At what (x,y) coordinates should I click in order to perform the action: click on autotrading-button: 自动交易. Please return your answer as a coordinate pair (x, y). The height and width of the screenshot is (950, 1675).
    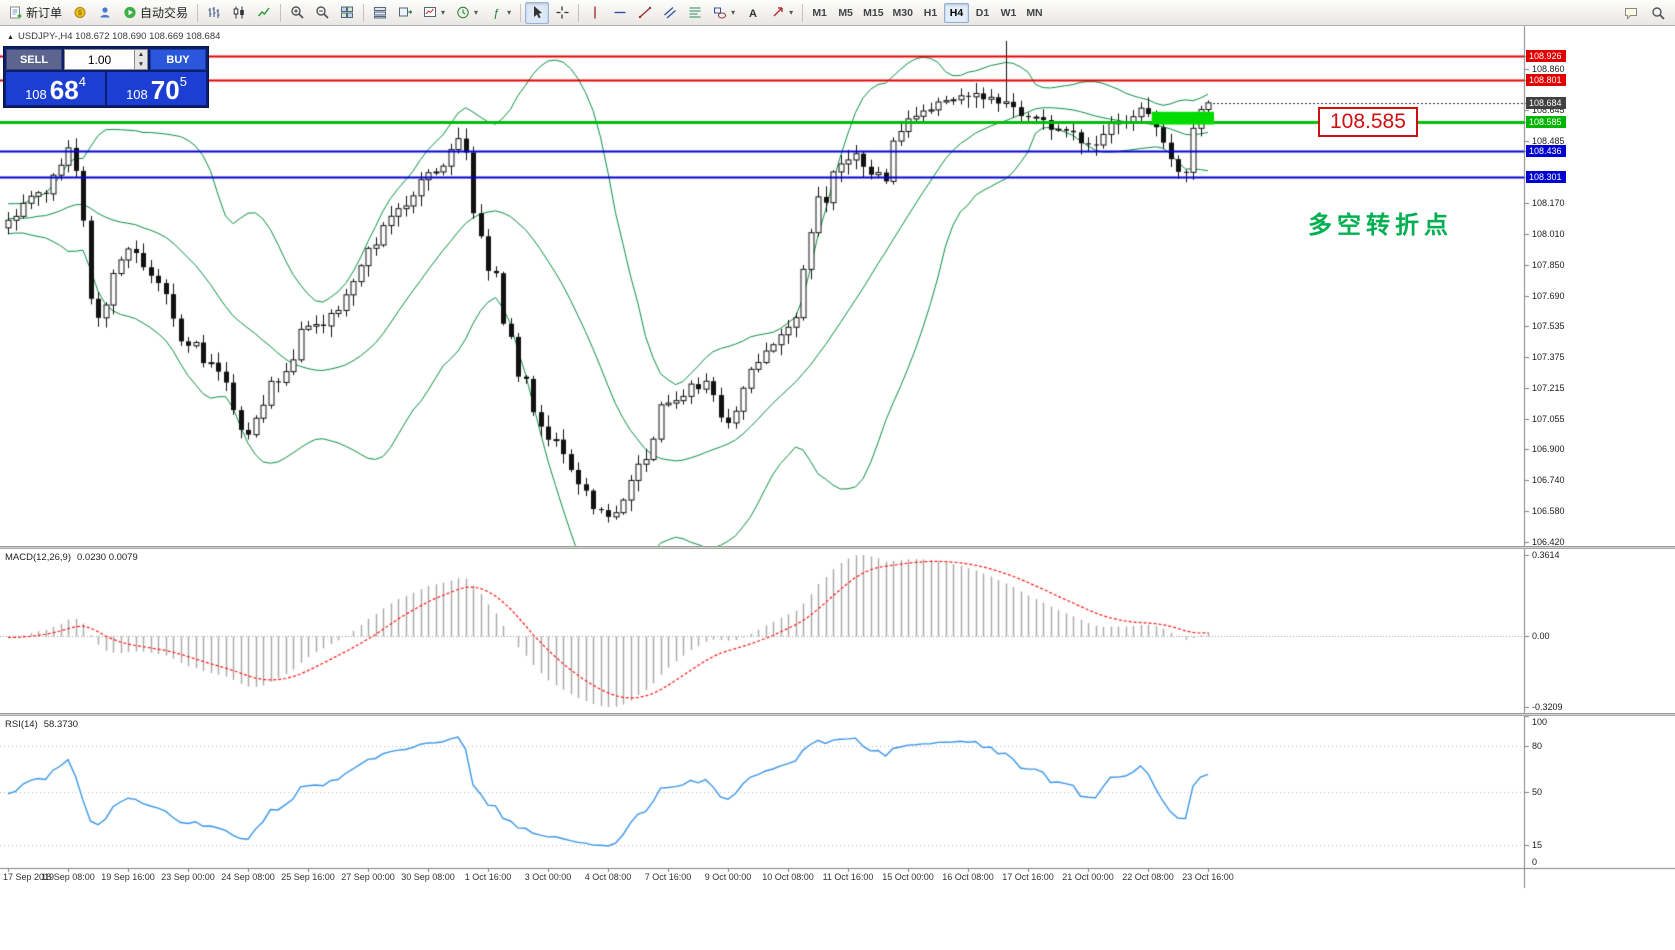
    Looking at the image, I should click on (155, 13).